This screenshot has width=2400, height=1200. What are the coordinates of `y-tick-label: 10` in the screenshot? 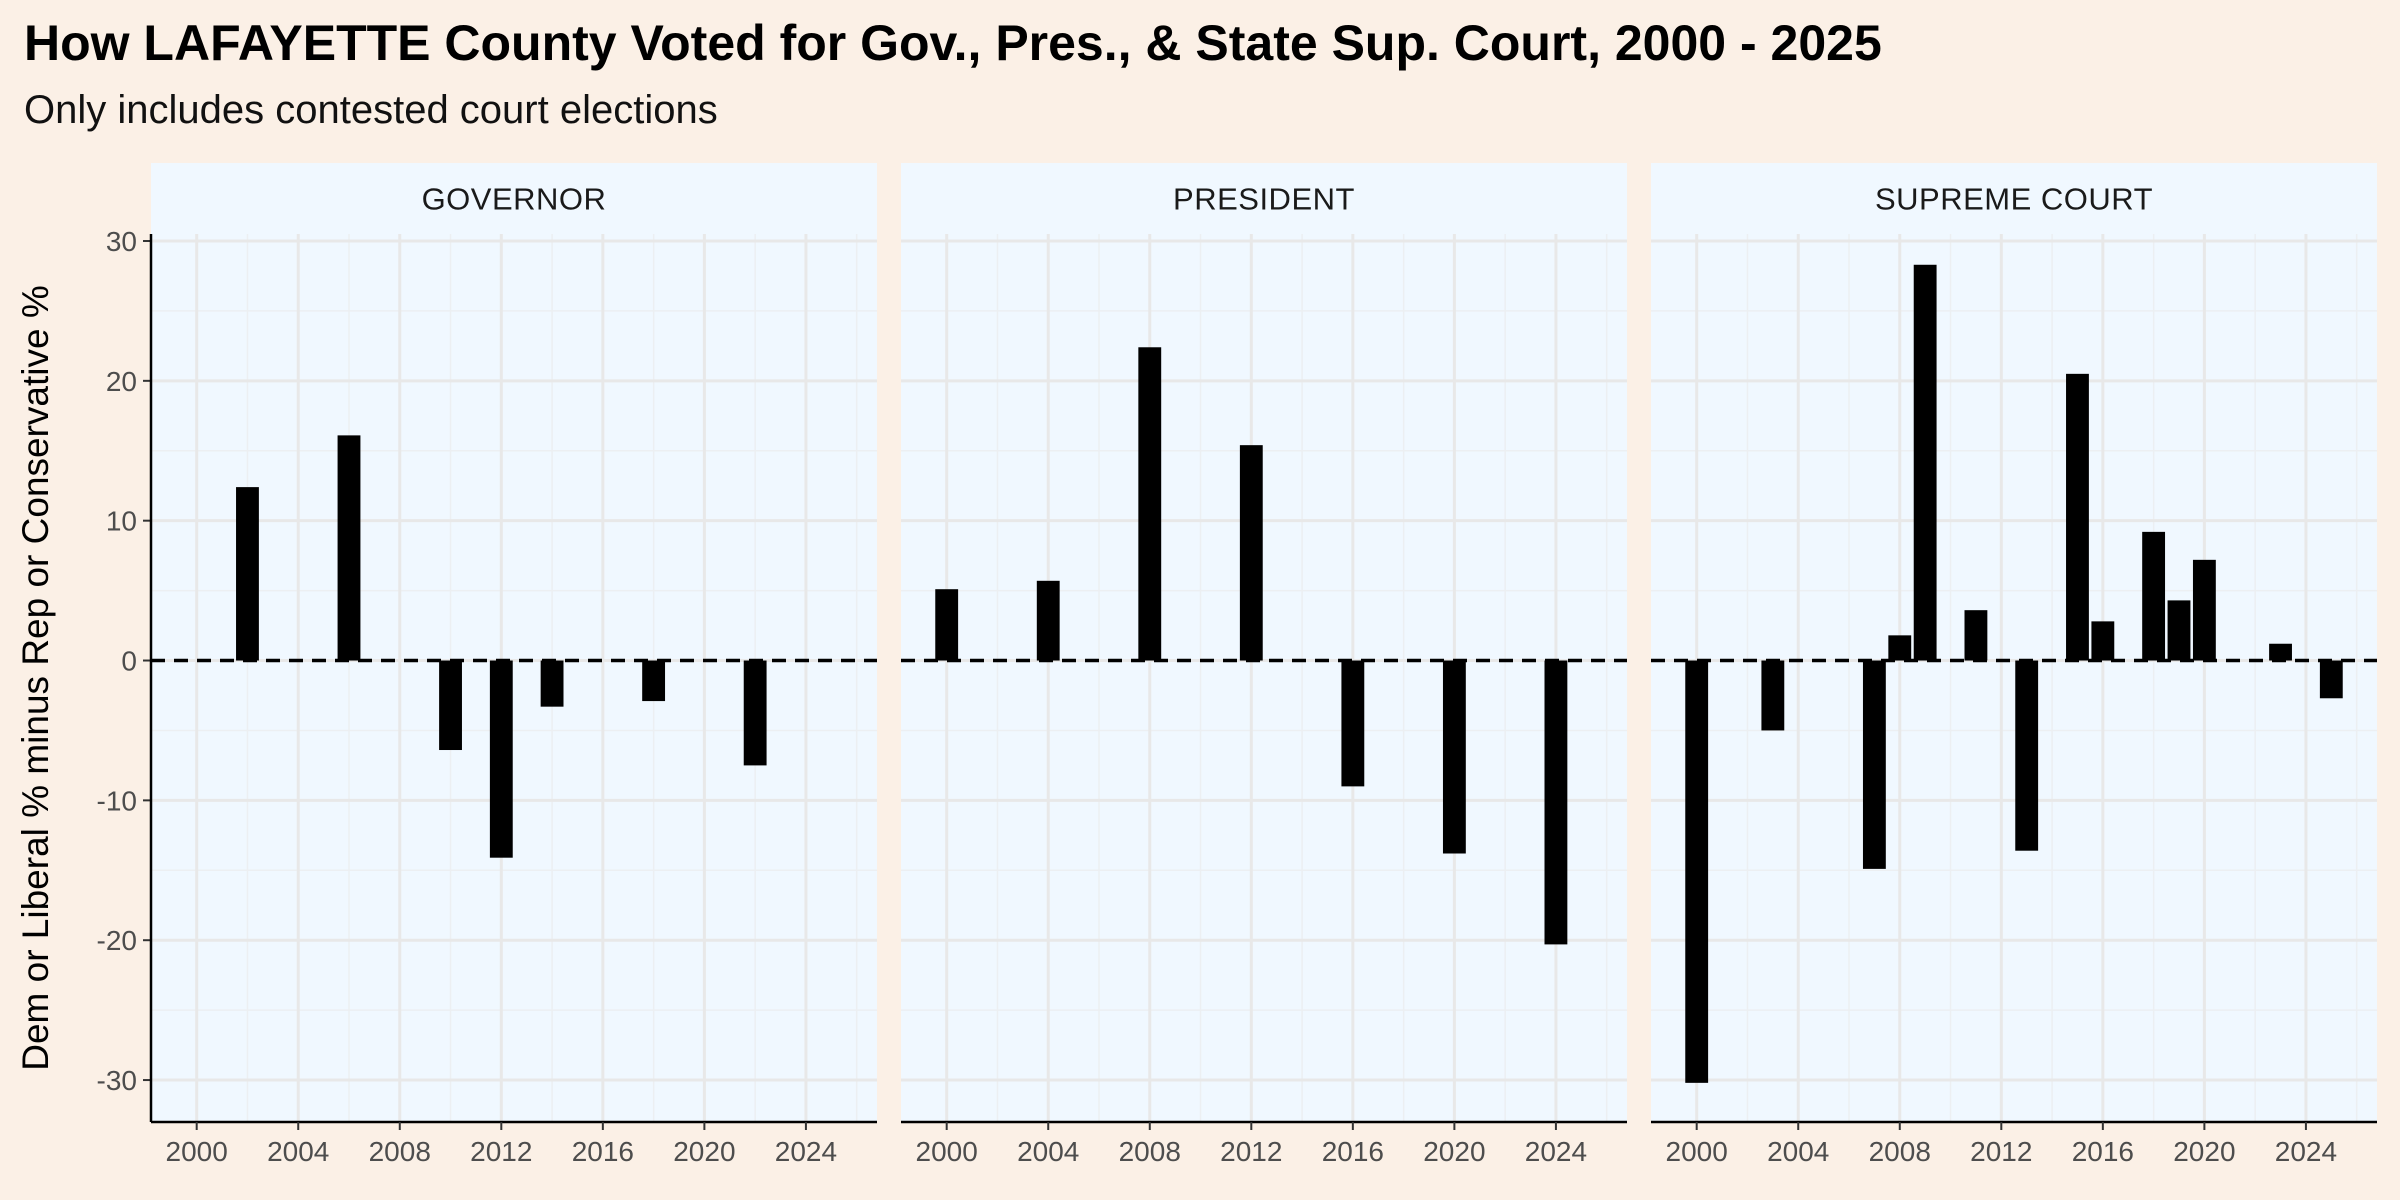 It's located at (121, 521).